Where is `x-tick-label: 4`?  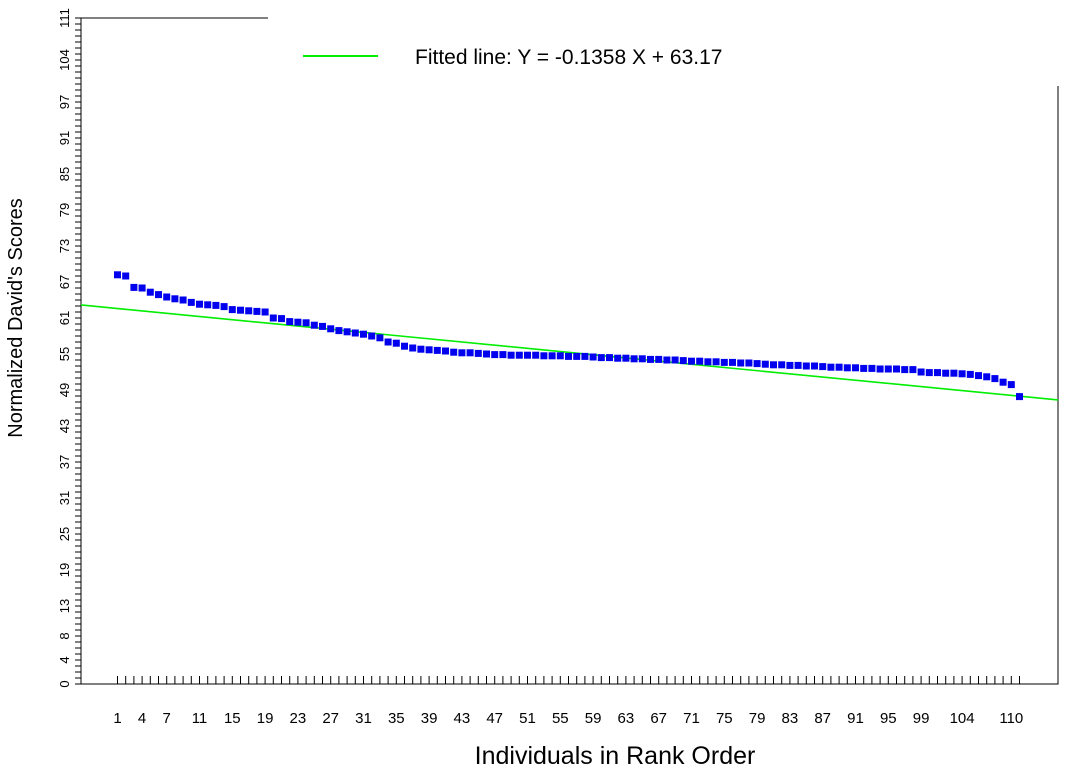 x-tick-label: 4 is located at coordinates (142, 718).